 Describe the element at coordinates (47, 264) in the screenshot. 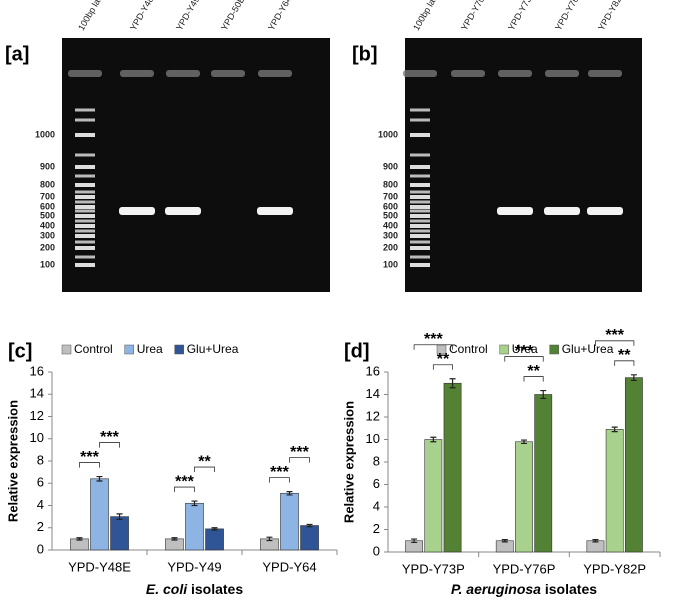

I see `marker-label: 100` at that location.